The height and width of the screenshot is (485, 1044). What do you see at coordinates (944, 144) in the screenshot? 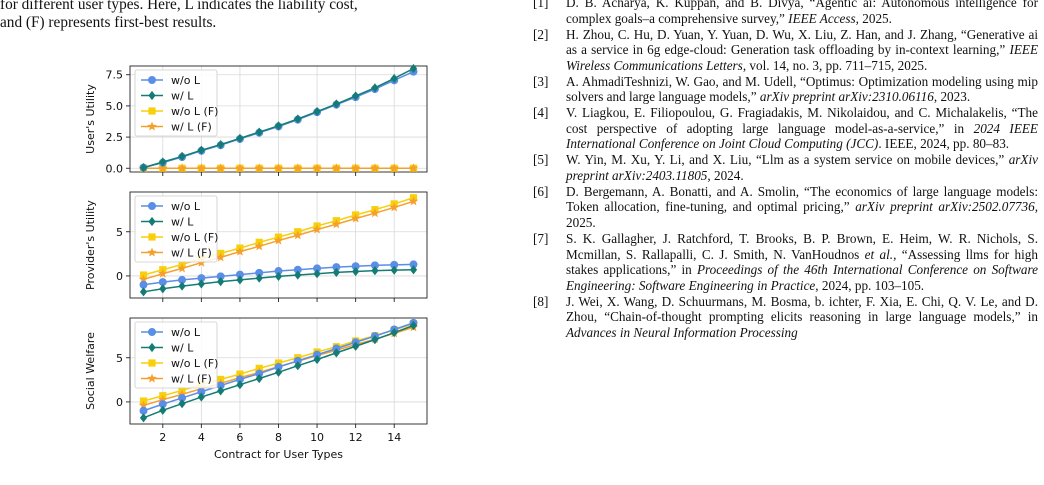
I see `reference-text: . IEEE, 2024, pp. 80–83.` at bounding box center [944, 144].